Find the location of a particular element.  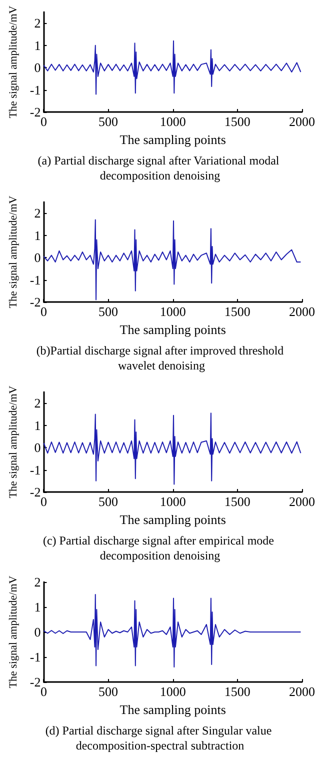

text: (a) Partial discharge signal after Variational modal decomposition denoising is located at coordinates (160, 168).